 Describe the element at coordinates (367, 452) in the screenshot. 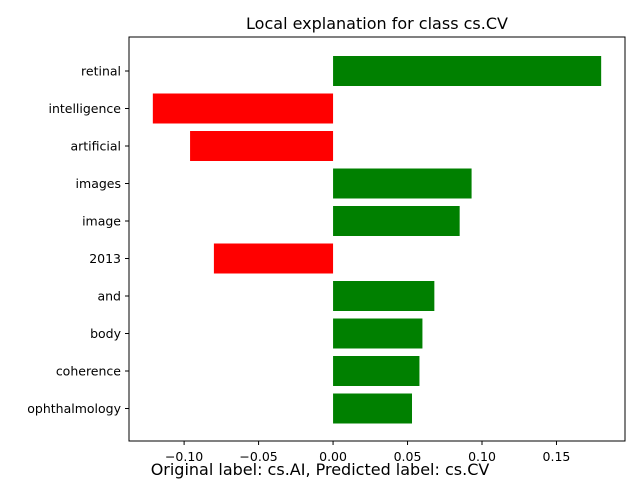

I see `x-axis-ticks: −0.10 −0.05 0.00 0.05 0.10 0.15` at that location.